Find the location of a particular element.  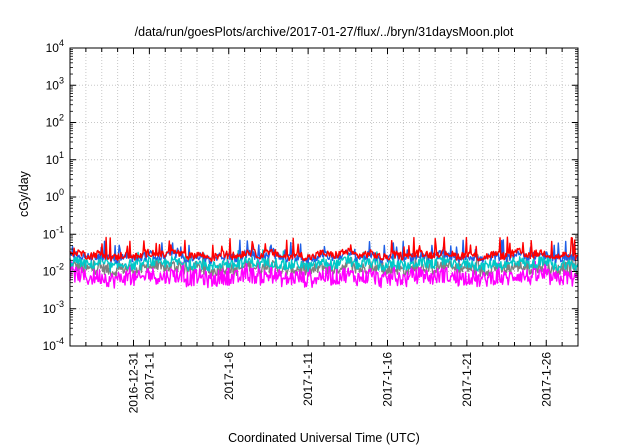

x-tick-label: 2016-12-31 is located at coordinates (134, 383).